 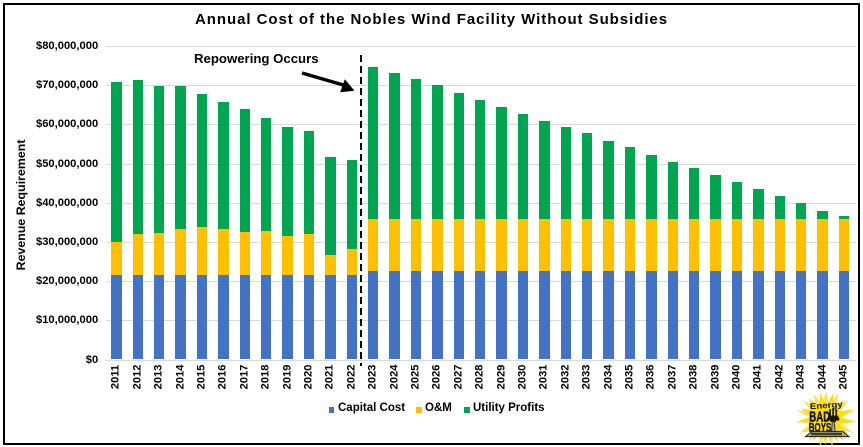 What do you see at coordinates (826, 405) in the screenshot?
I see `svg-text: Energy` at bounding box center [826, 405].